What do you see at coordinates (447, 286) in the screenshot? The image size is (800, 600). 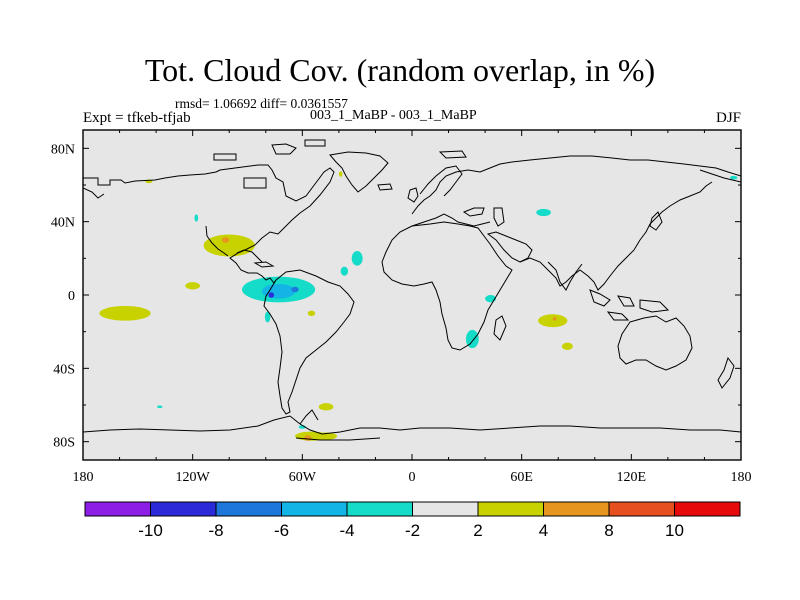 I see `coastline-africa` at bounding box center [447, 286].